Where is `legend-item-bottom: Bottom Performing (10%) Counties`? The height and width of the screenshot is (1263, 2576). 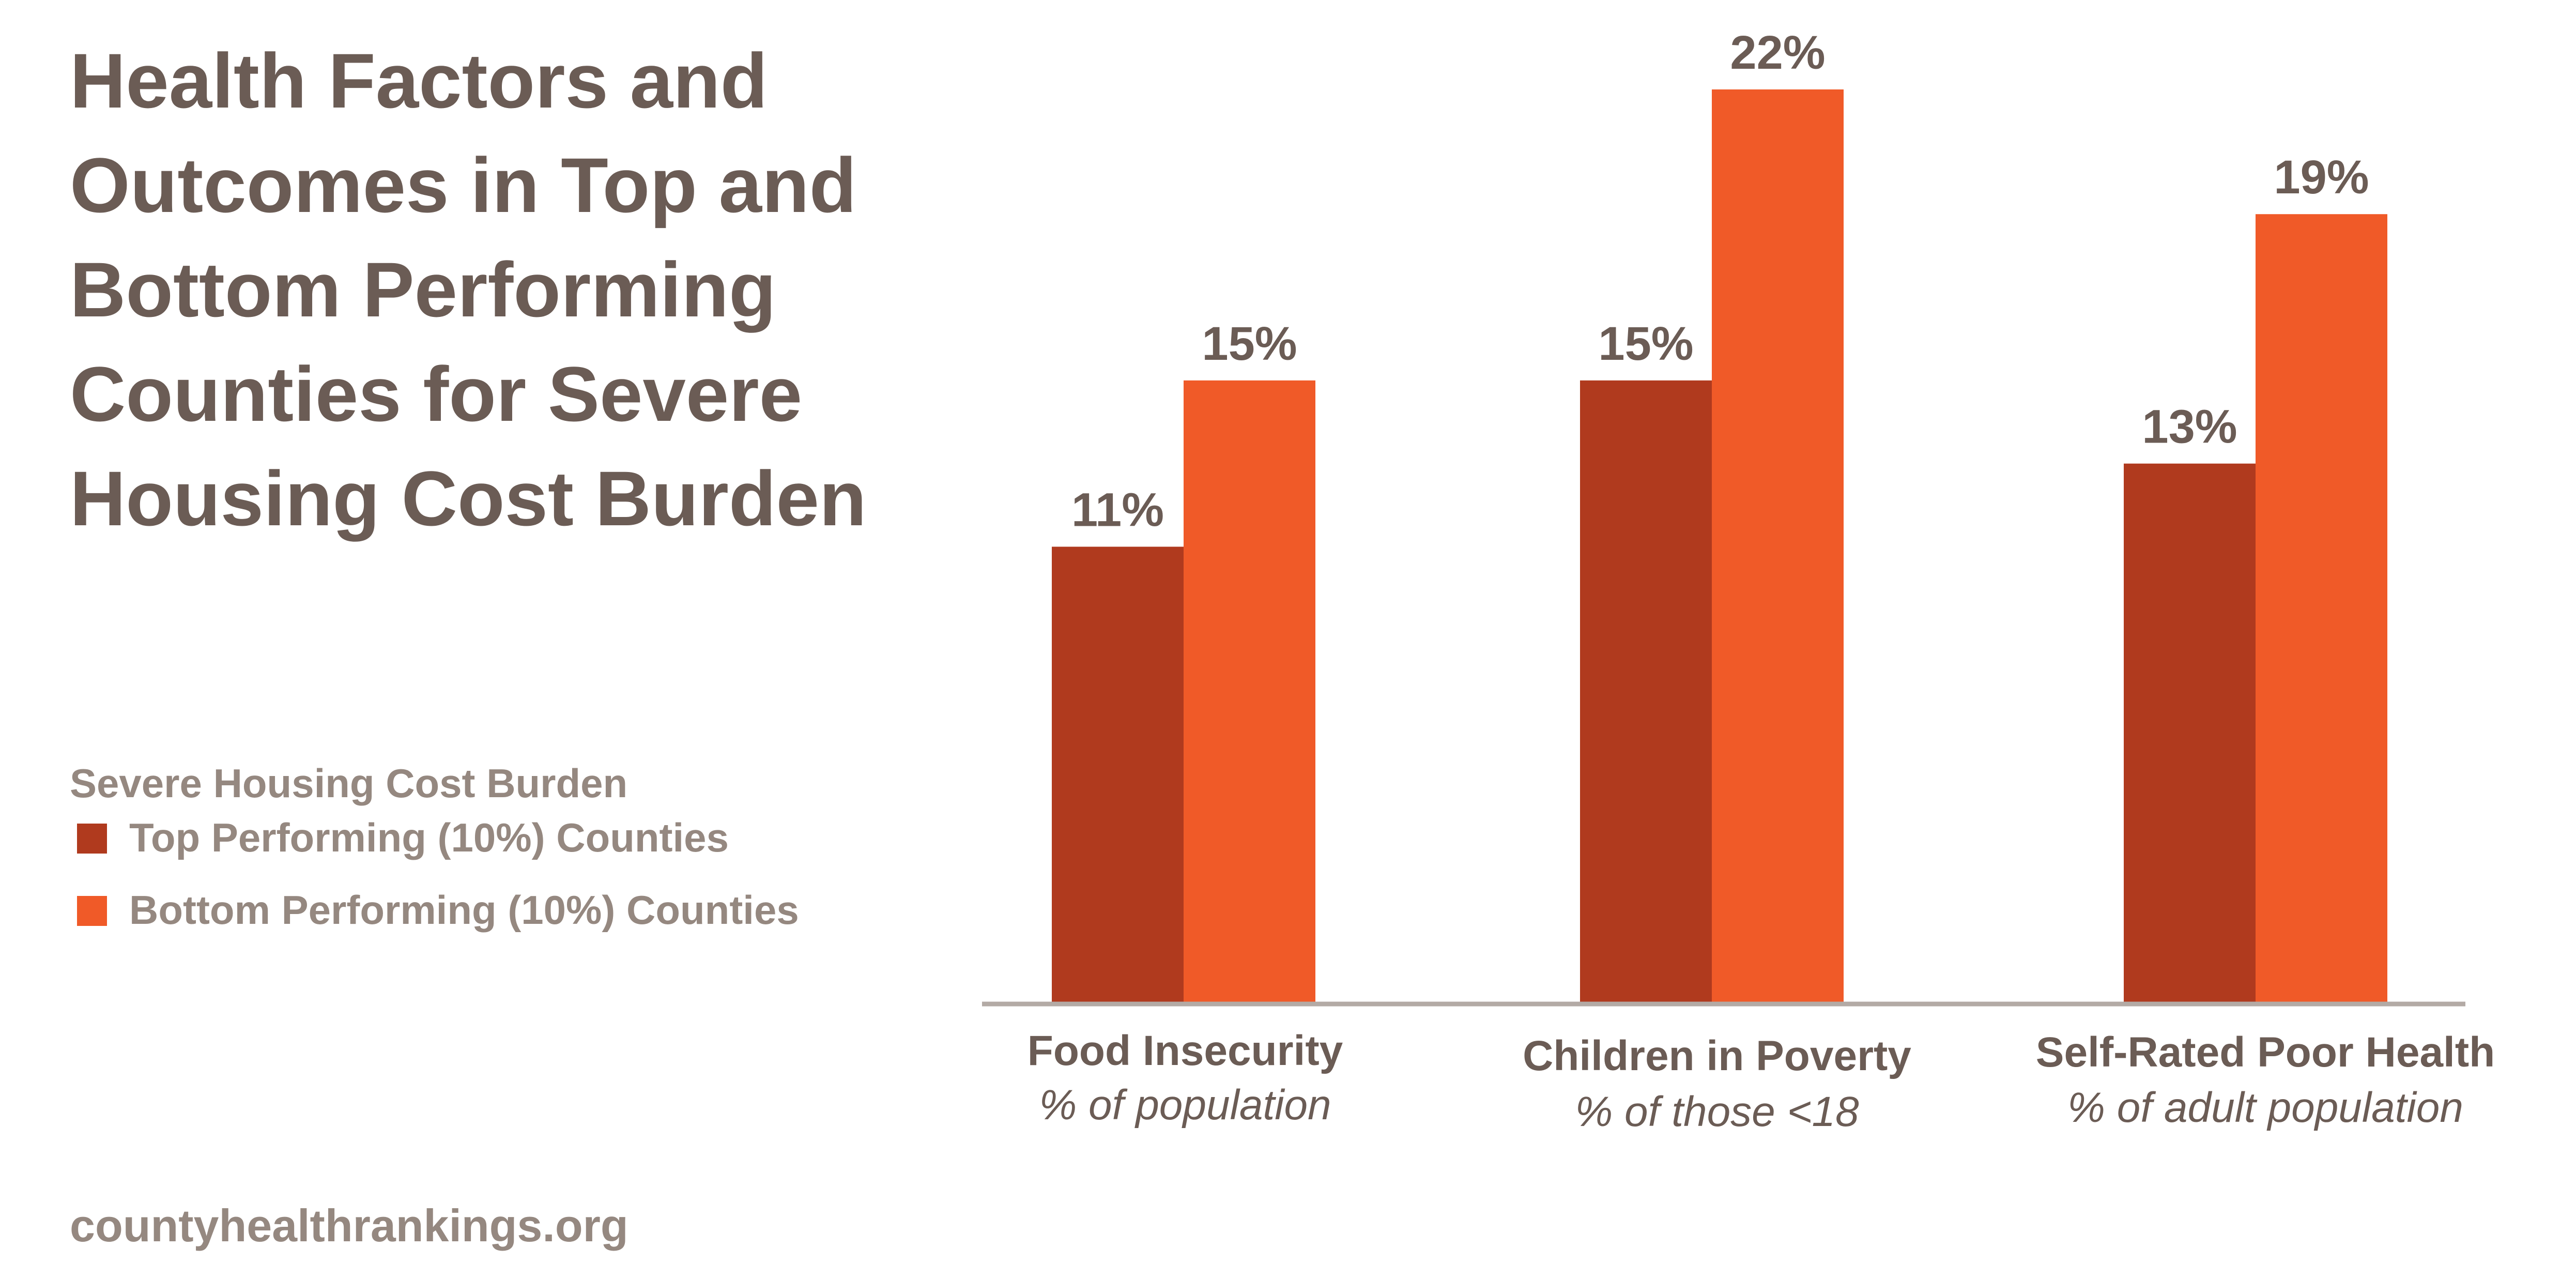 legend-item-bottom: Bottom Performing (10%) Counties is located at coordinates (435, 917).